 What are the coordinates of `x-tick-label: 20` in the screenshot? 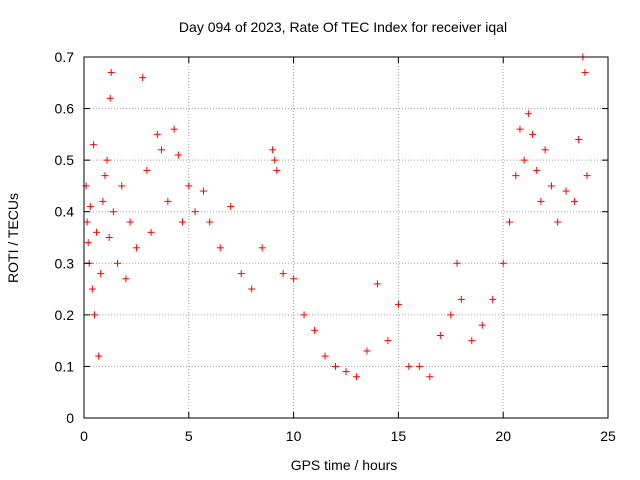 It's located at (503, 436).